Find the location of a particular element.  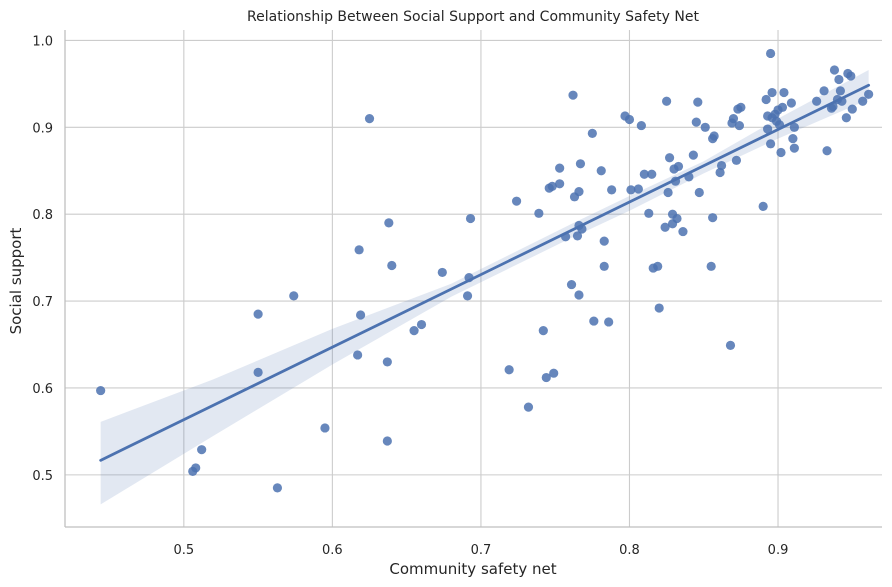

y-tick-label: 0.9 is located at coordinates (42, 128).